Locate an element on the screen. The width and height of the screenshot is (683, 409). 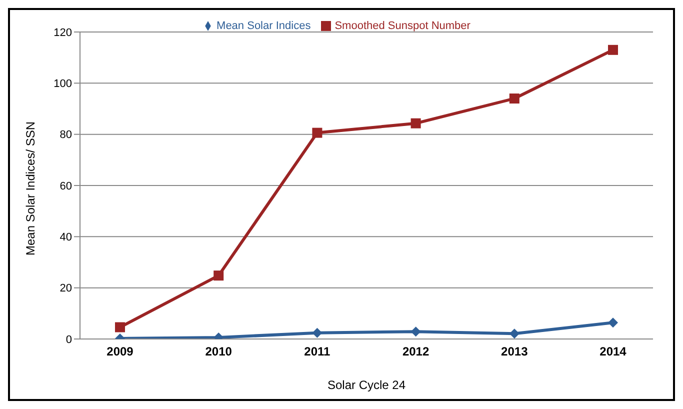
y-tick-label: 120 is located at coordinates (63, 32).